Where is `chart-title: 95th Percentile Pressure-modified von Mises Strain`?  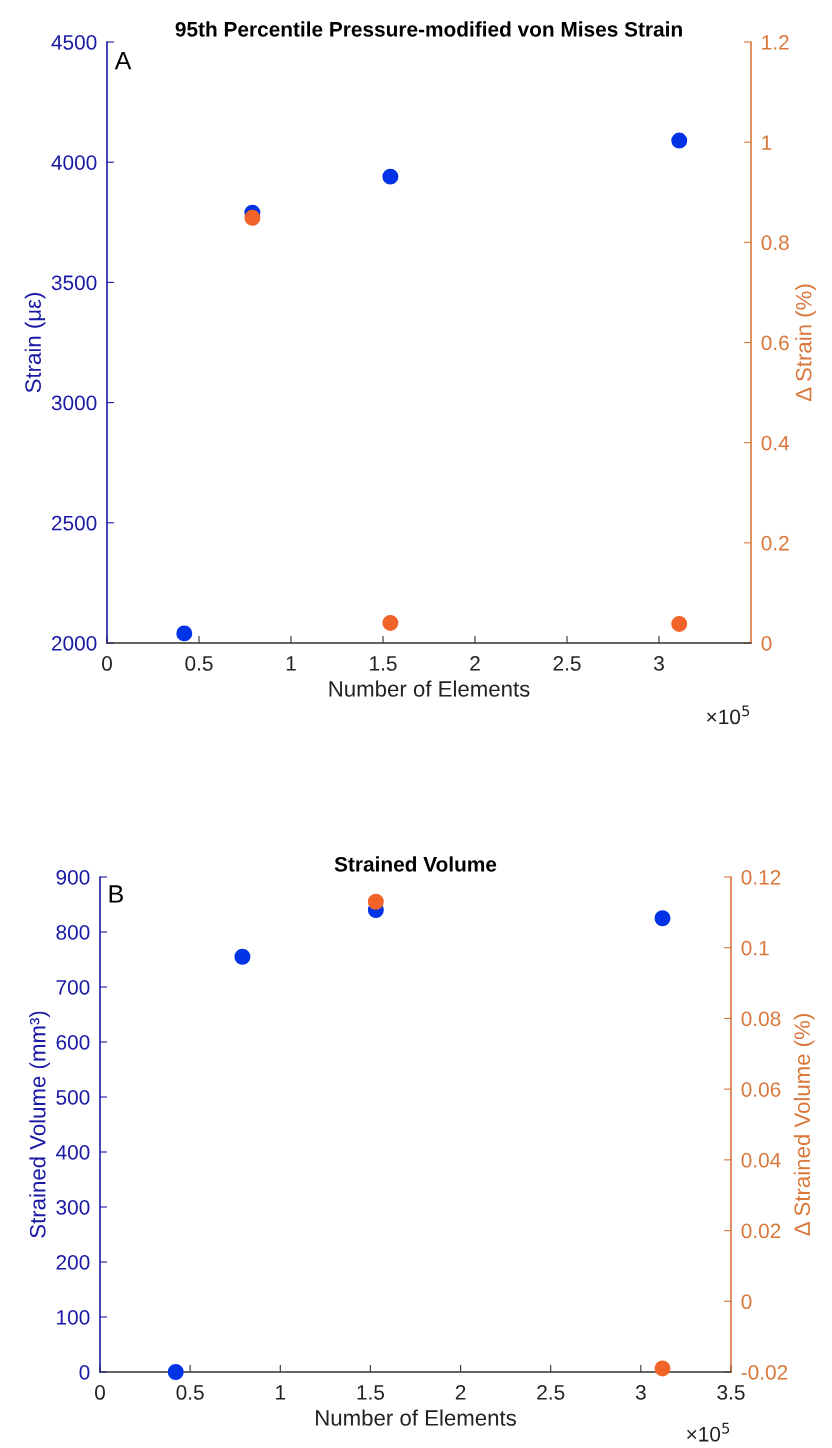
chart-title: 95th Percentile Pressure-modified von Mises Strain is located at coordinates (428, 29).